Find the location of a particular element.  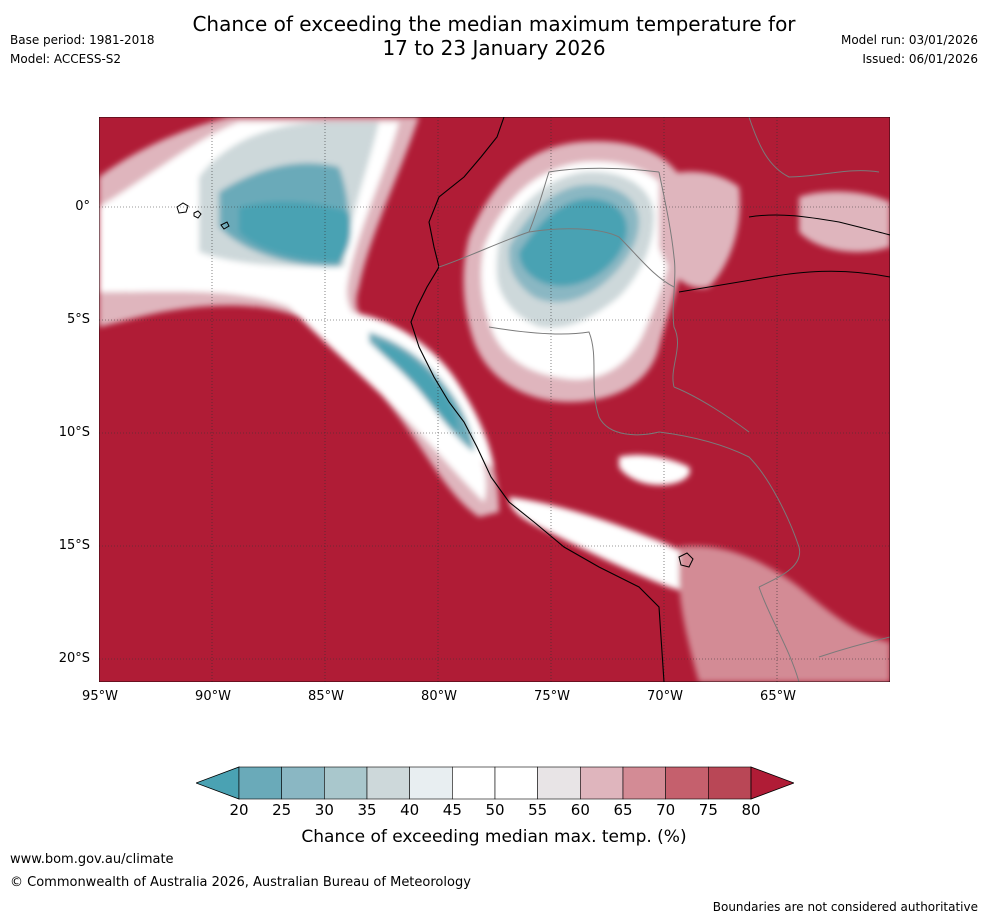

lon-label-85w: 85°W is located at coordinates (326, 696).